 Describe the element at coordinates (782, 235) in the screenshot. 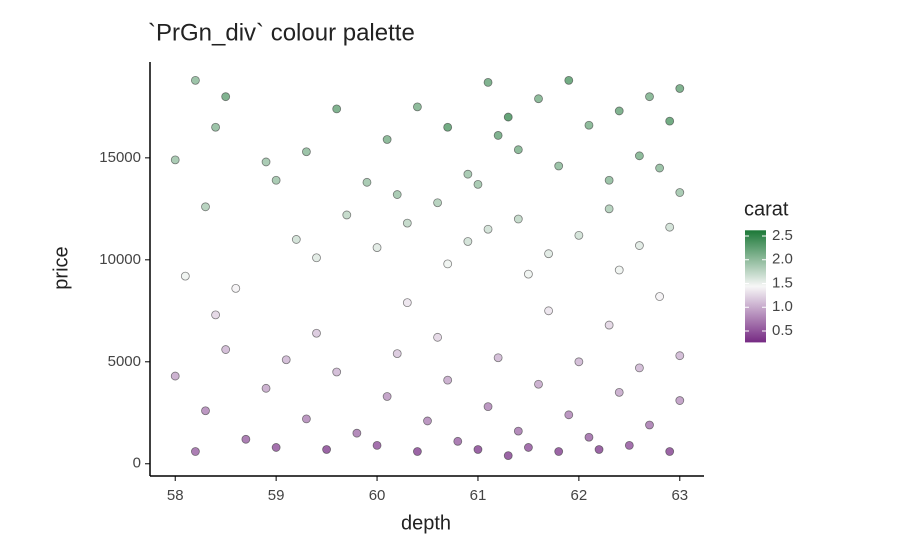

I see `colorbar-tick-label: 2.5` at that location.